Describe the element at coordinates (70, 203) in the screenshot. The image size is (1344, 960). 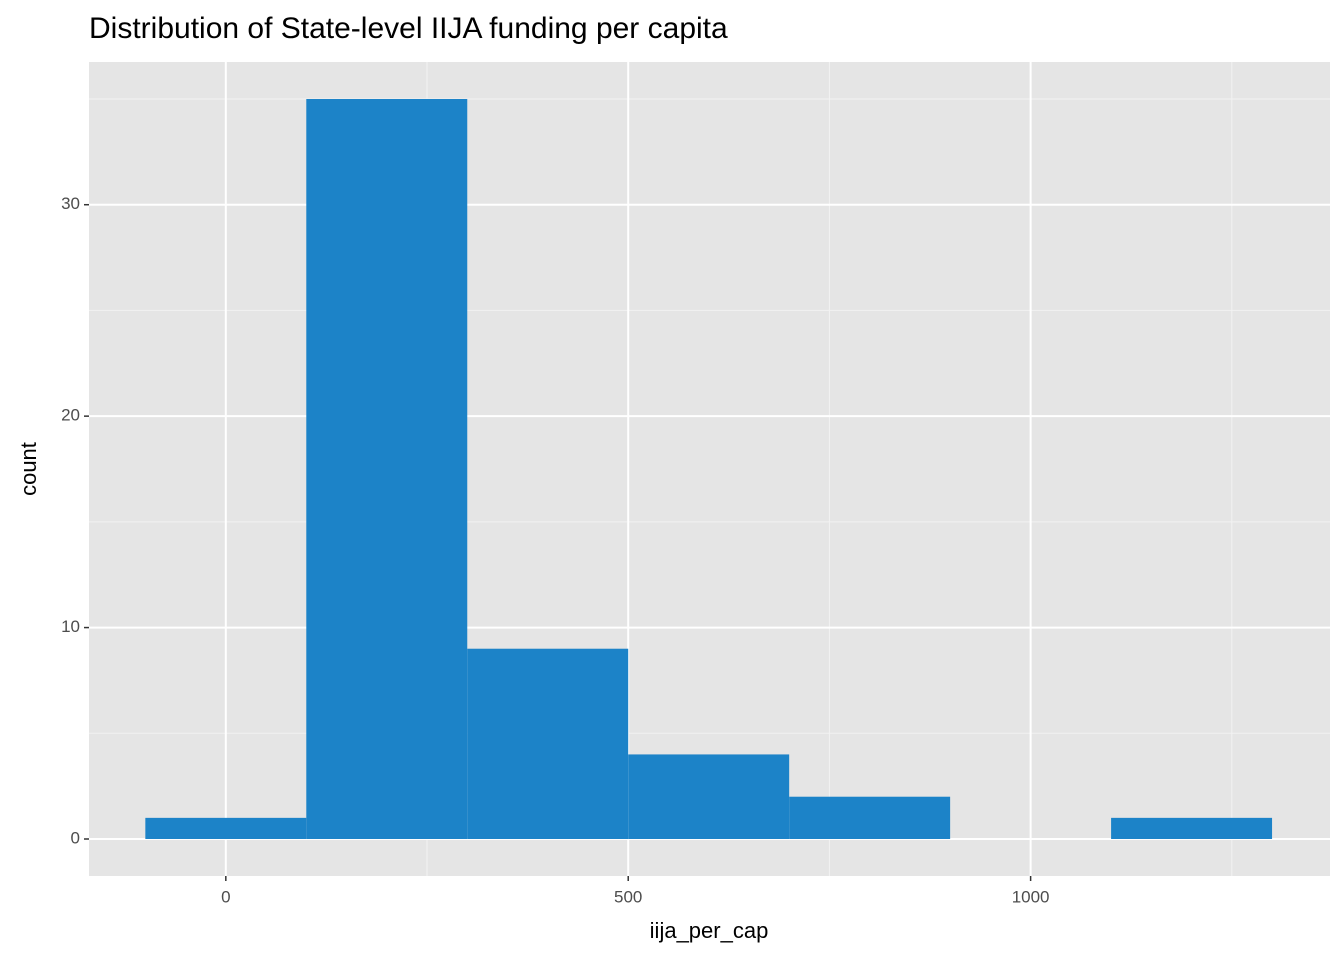
I see `y-tick-label: 30` at that location.